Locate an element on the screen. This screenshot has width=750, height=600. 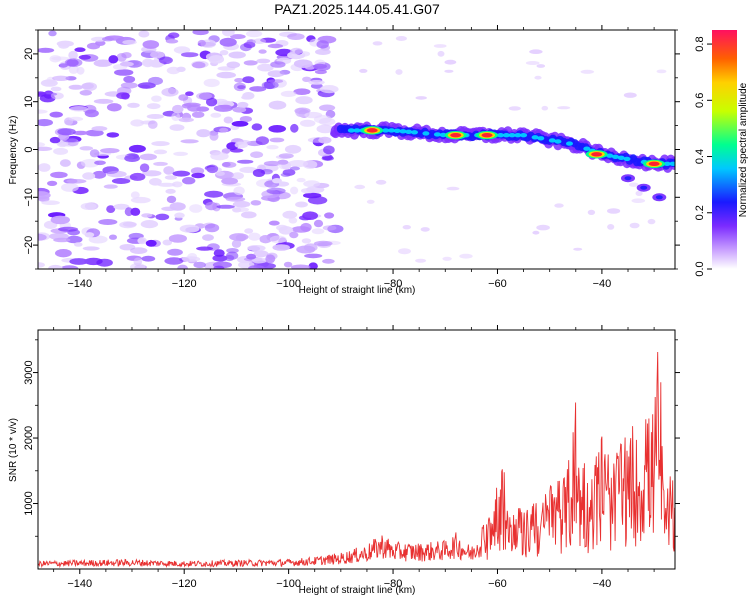
y-tick-label: 0 is located at coordinates (29, 149).